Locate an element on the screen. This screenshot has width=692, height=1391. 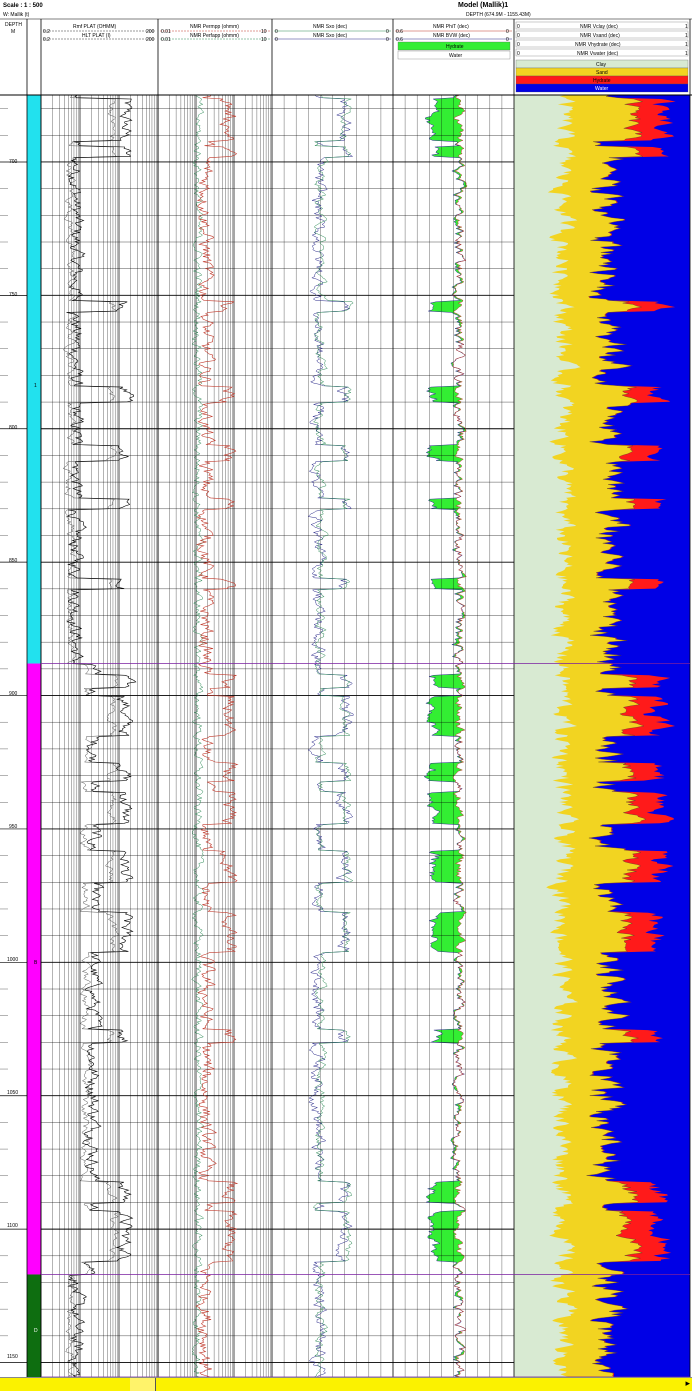
por-legend-water-swatch is located at coordinates (454, 55).